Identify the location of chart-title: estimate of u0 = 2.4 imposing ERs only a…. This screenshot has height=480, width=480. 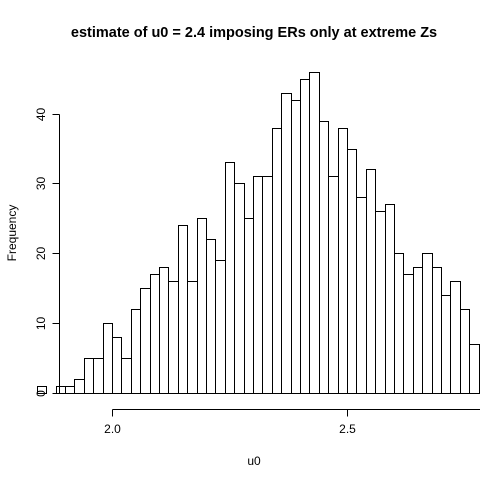
(254, 33).